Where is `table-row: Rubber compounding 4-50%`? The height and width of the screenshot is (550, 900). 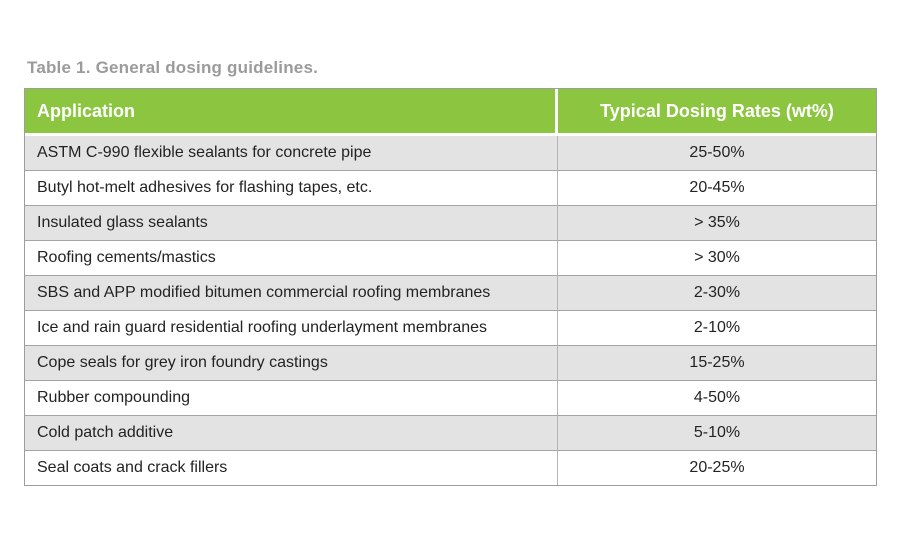
table-row: Rubber compounding 4-50% is located at coordinates (450, 397).